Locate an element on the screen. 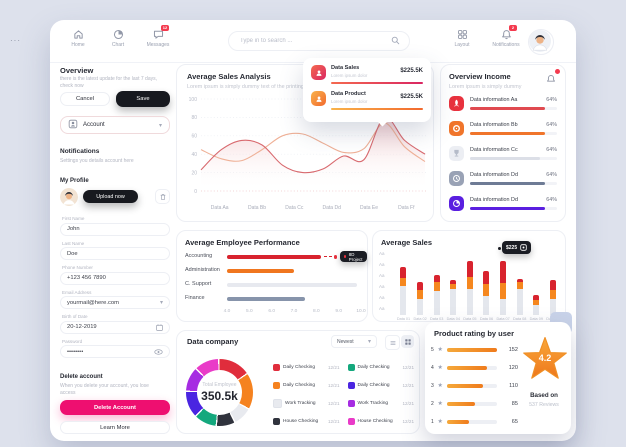 The width and height of the screenshot is (626, 447). x-axis-tick: Data 05 is located at coordinates (470, 319).